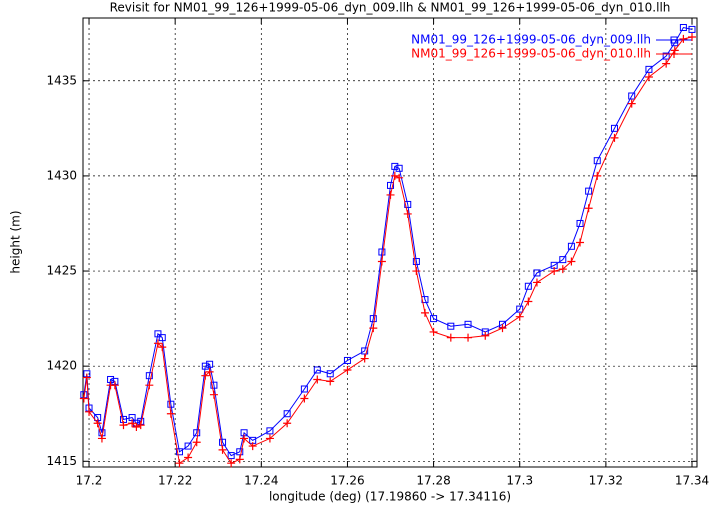 The width and height of the screenshot is (721, 505). What do you see at coordinates (61, 271) in the screenshot?
I see `y-tick-label: 1425` at bounding box center [61, 271].